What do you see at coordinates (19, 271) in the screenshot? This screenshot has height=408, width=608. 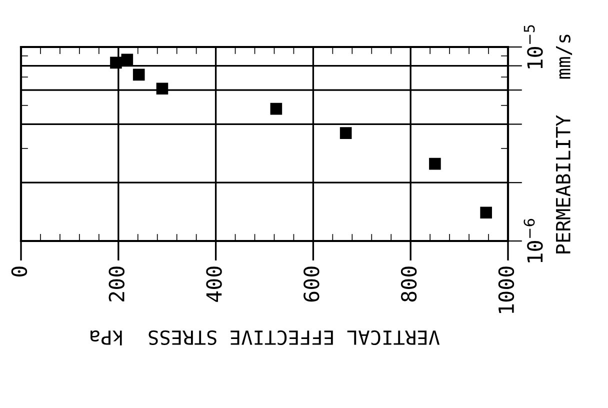 I see `x-tick-label: 0` at bounding box center [19, 271].